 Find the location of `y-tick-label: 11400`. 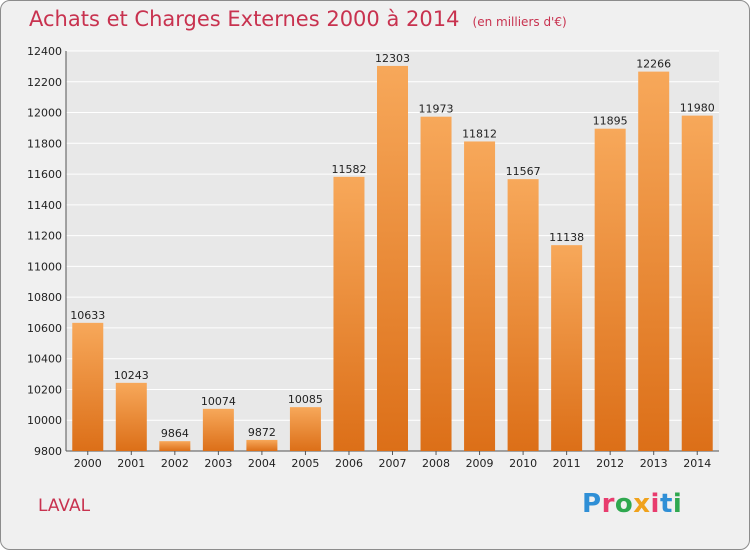

y-tick-label: 11400 is located at coordinates (44, 205).